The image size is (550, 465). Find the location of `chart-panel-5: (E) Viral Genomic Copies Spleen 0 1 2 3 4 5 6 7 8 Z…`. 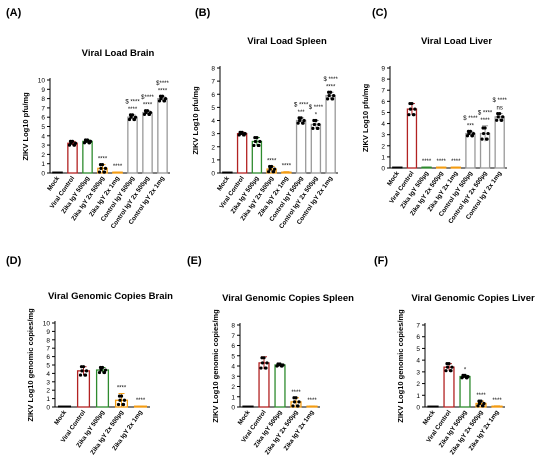

chart-panel-5: (E) Viral Genomic Copies Spleen 0 1 2 3 4 5 6 7 8 Z… is located at coordinates (270, 355).